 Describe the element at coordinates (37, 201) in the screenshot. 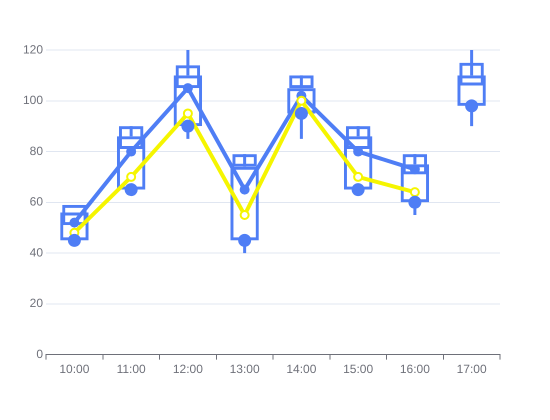

I see `y-tick-label: 60` at that location.